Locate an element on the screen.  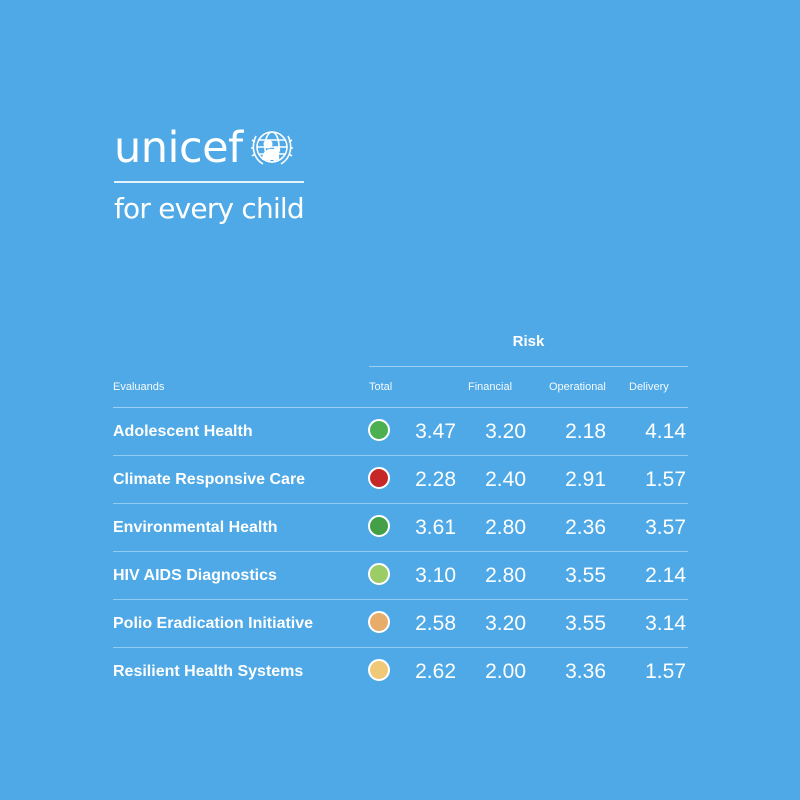
risk-group-label: Risk is located at coordinates (528, 341).